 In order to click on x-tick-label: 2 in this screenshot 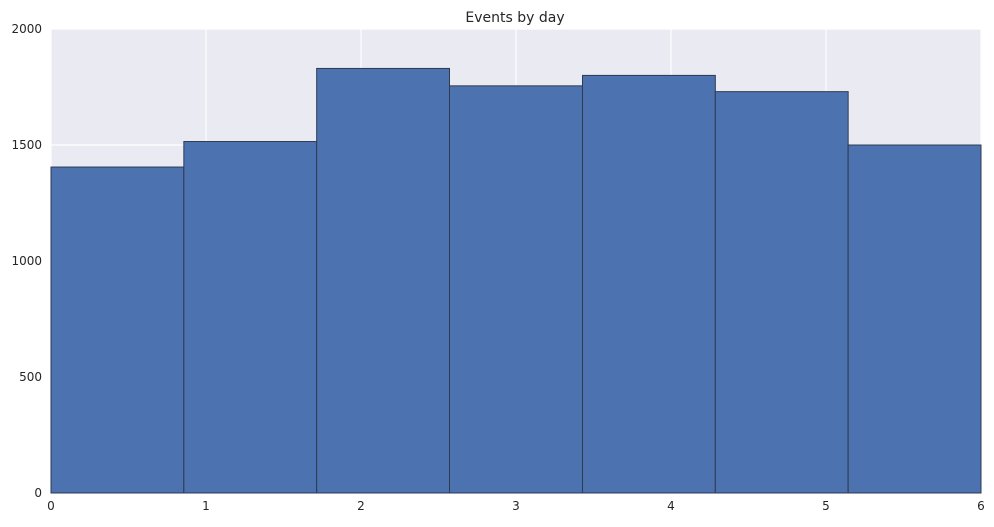, I will do `click(361, 506)`.